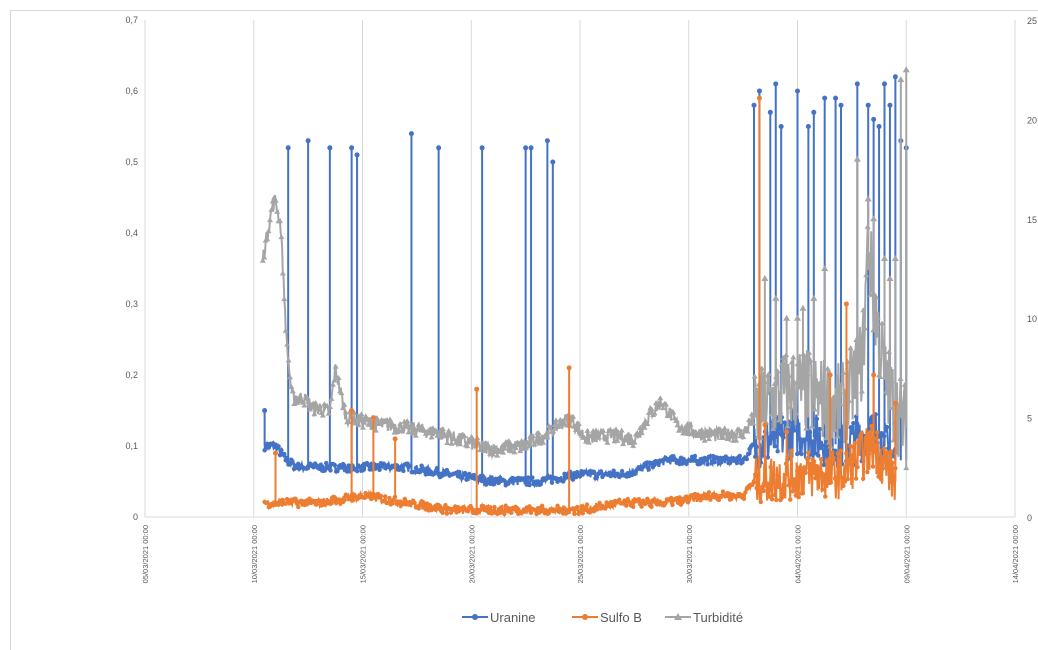 The image size is (1038, 650). What do you see at coordinates (1015, 554) in the screenshot?
I see `x-tick-label: 14/04/2021 00:00` at bounding box center [1015, 554].